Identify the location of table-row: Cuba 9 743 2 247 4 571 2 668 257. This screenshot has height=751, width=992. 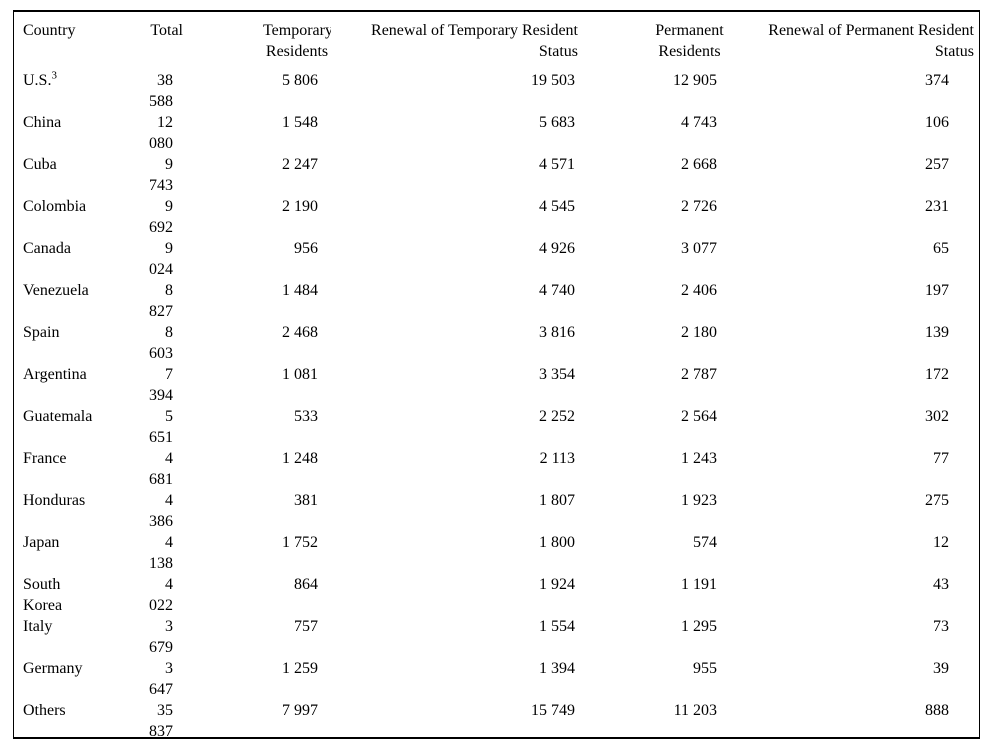
(494, 175).